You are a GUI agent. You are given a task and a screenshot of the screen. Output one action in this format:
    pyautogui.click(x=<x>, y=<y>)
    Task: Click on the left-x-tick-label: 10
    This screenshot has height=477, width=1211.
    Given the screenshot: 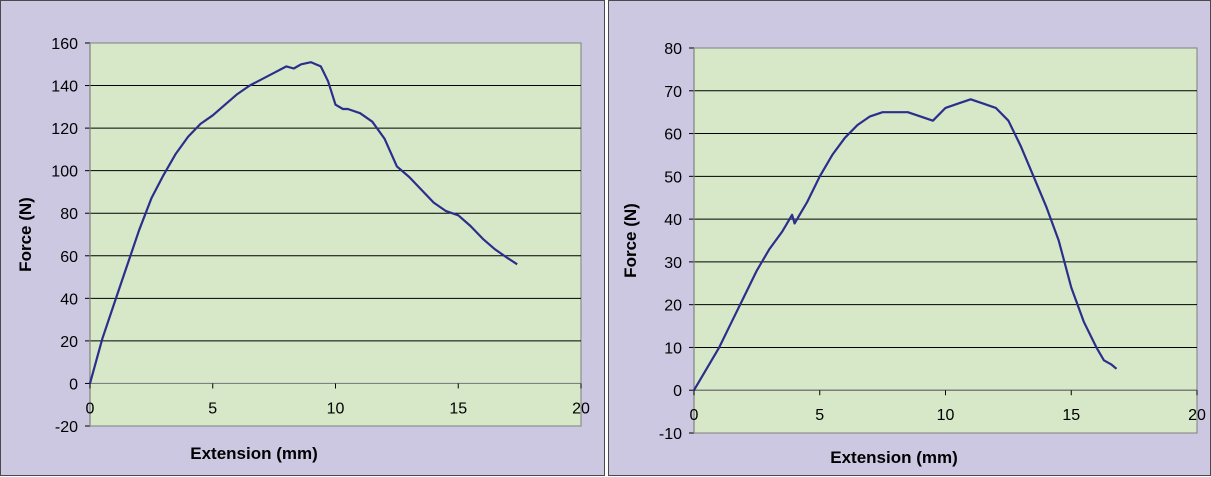 What is the action you would take?
    pyautogui.click(x=336, y=408)
    